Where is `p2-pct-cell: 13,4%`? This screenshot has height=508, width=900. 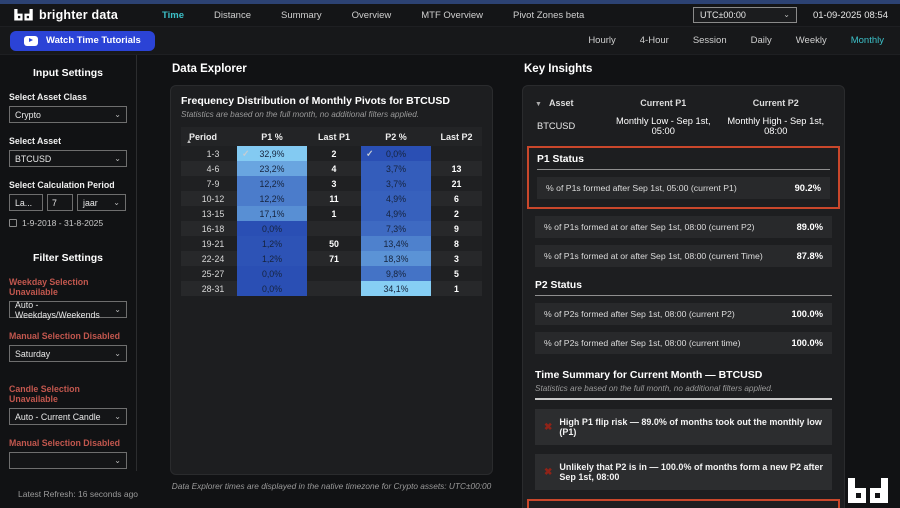
p2-pct-cell: 13,4% is located at coordinates (396, 243).